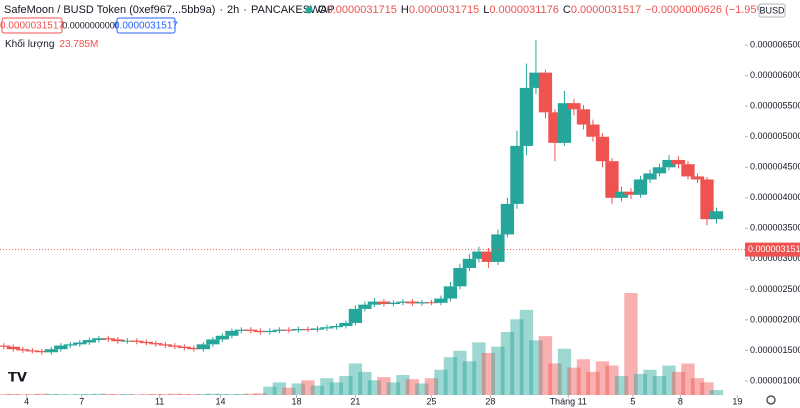 The image size is (800, 408). What do you see at coordinates (772, 249) in the screenshot?
I see `last-price-box` at bounding box center [772, 249].